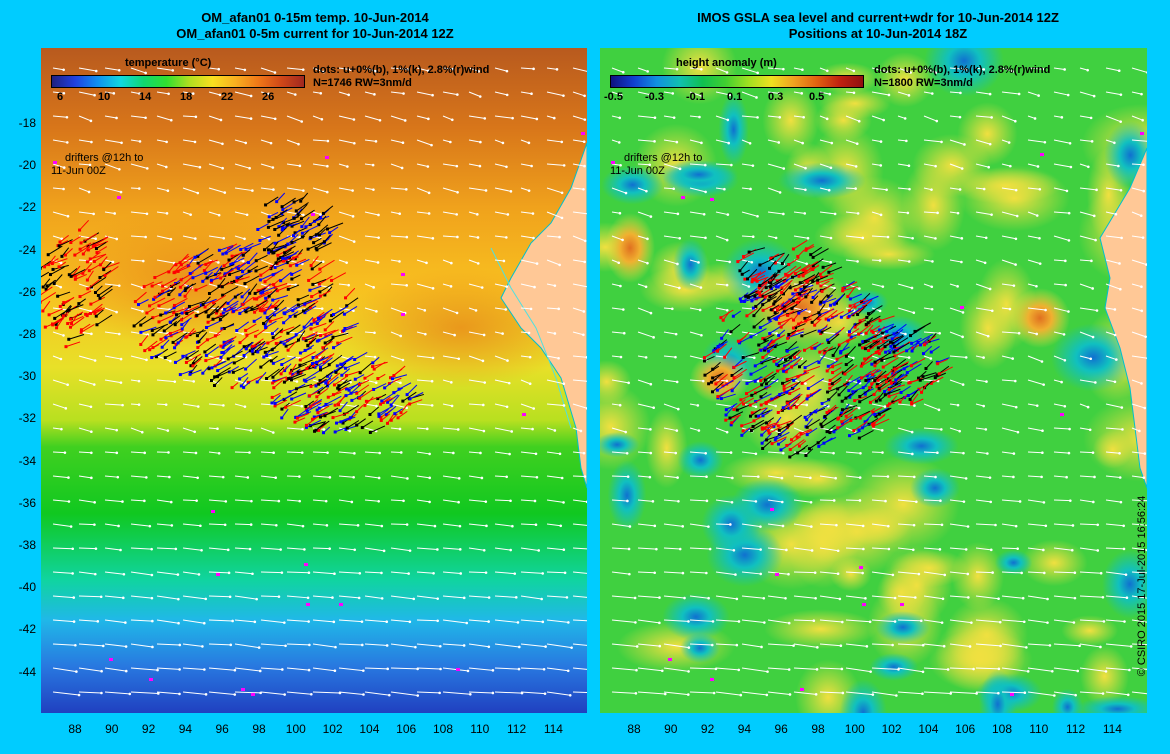 Image resolution: width=1170 pixels, height=754 pixels. Describe the element at coordinates (1112, 729) in the screenshot. I see `longitude-tick-label: 114` at that location.